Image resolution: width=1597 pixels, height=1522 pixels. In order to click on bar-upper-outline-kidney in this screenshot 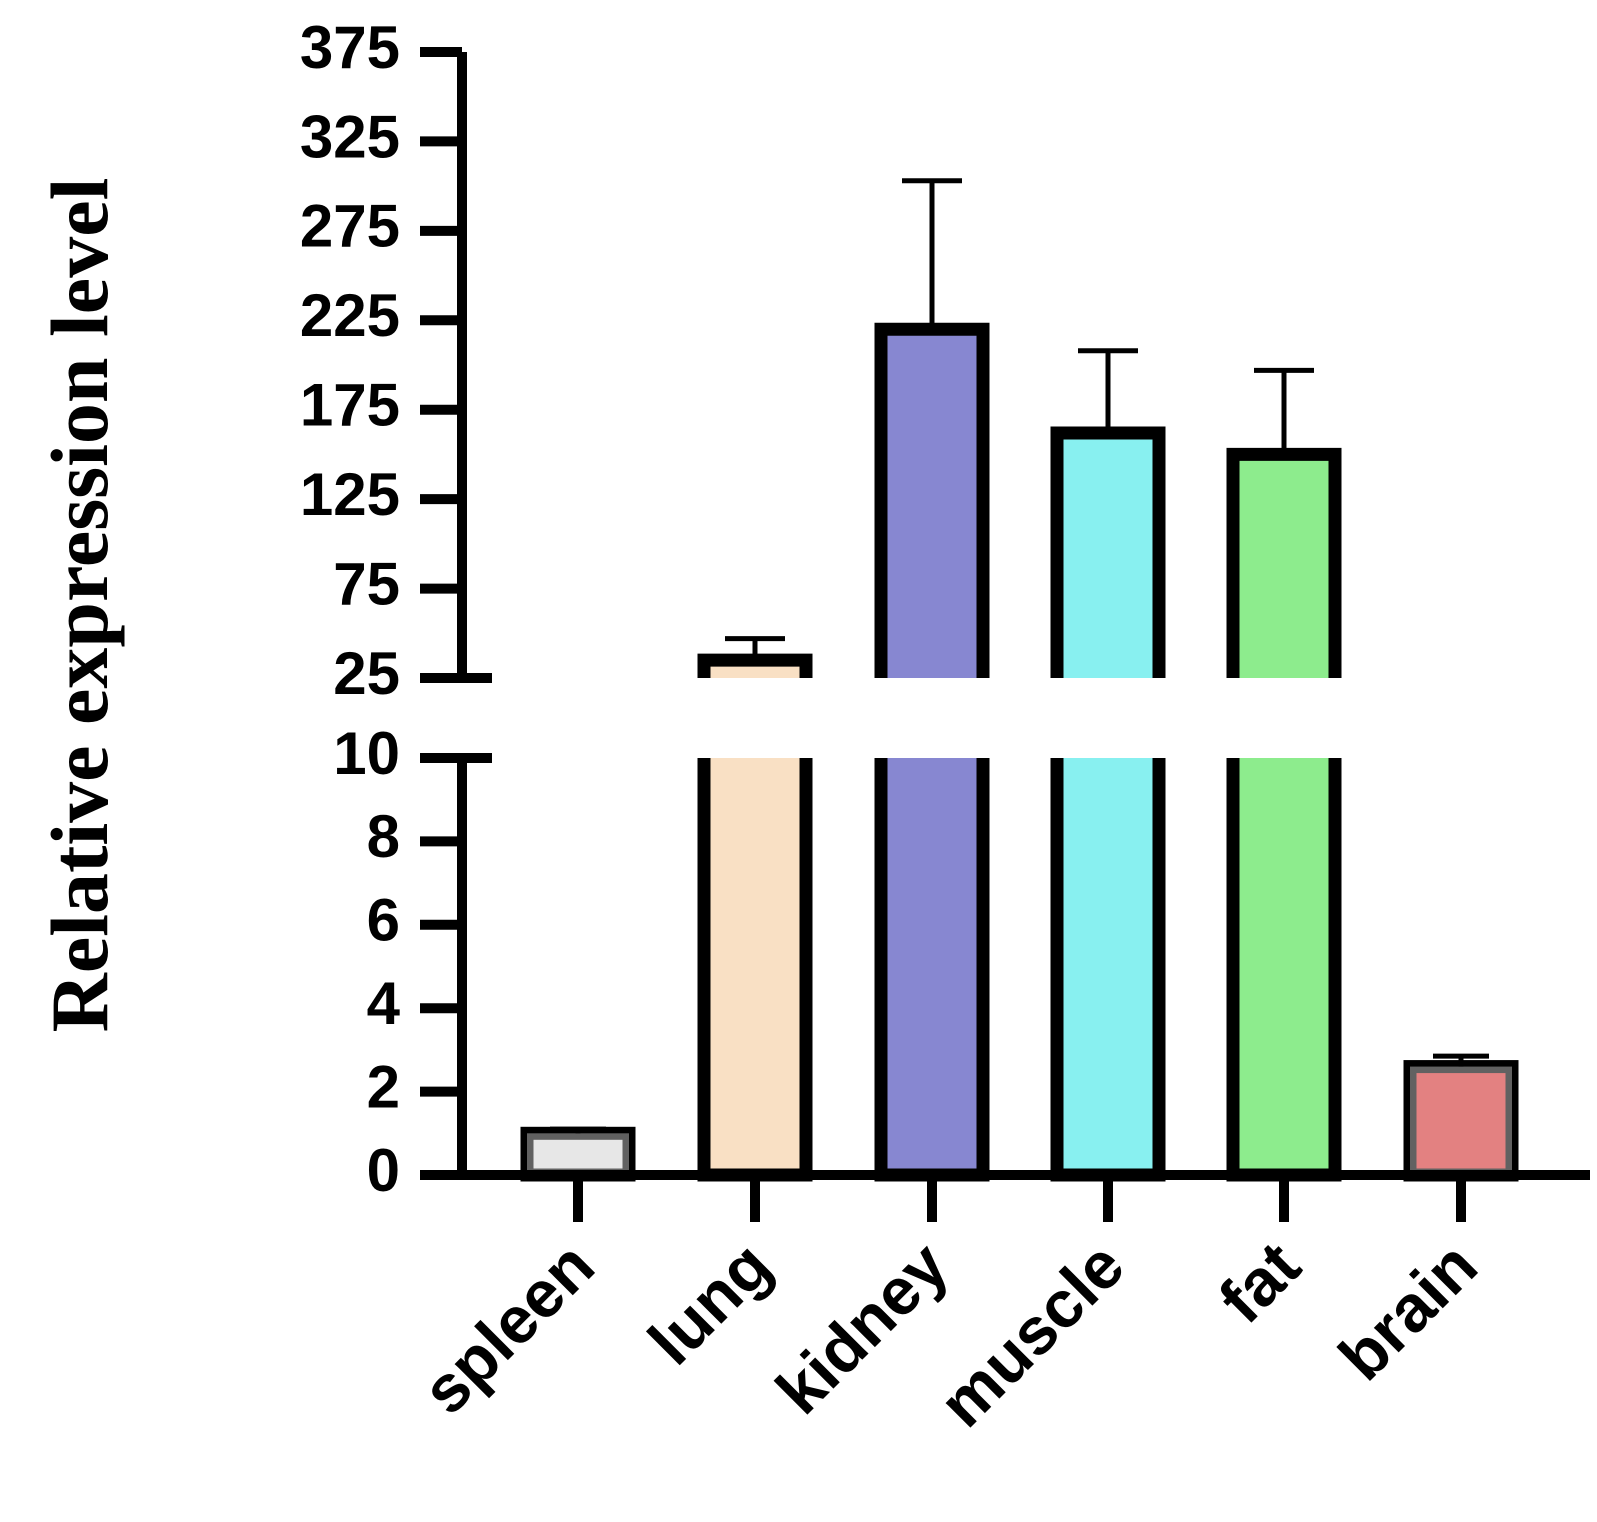, I will do `click(932, 500)`.